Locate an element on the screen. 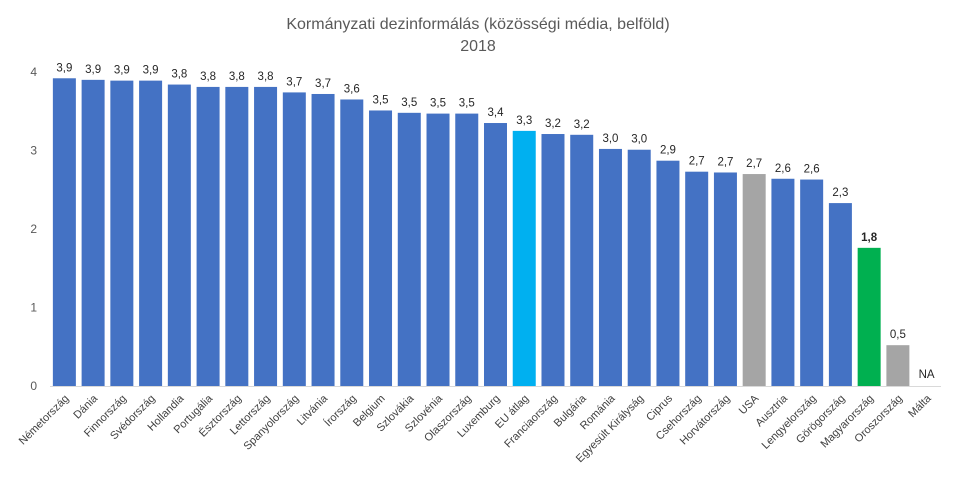 This screenshot has width=957, height=483. y-tick-label: 0 is located at coordinates (33, 386).